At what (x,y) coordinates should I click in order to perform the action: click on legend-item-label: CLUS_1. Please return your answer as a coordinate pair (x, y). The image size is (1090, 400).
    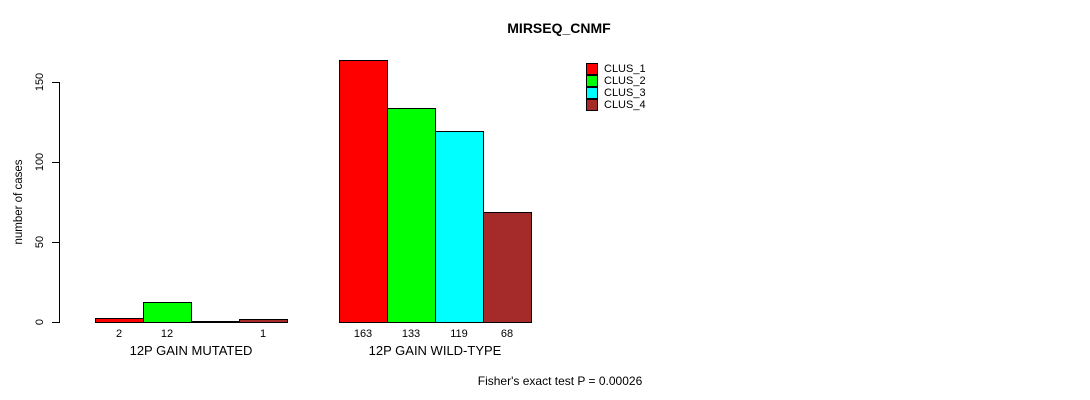
    Looking at the image, I should click on (625, 69).